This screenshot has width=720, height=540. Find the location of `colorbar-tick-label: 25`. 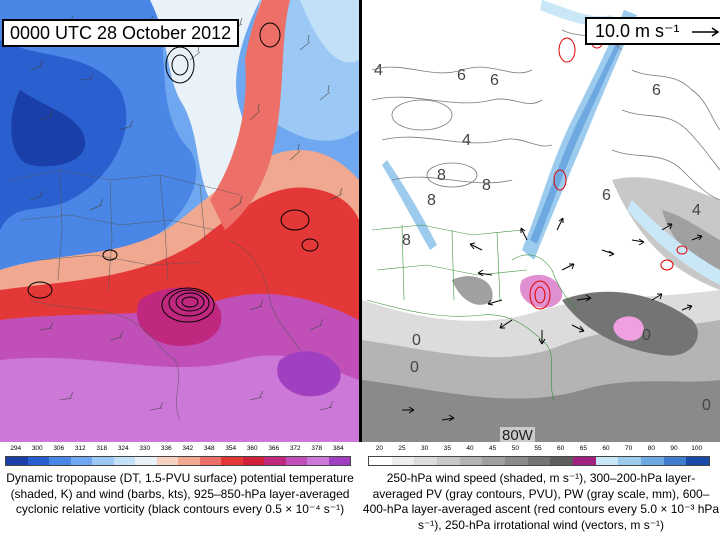

colorbar-tick-label: 25 is located at coordinates (402, 448).